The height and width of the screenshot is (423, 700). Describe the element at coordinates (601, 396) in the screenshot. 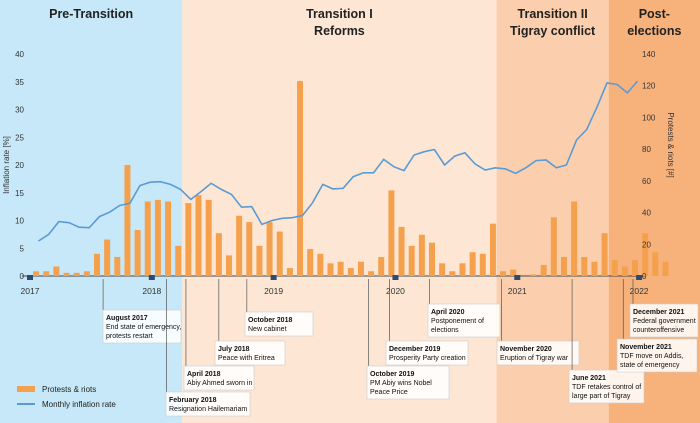

I see `event-text: large part of Tigray` at that location.